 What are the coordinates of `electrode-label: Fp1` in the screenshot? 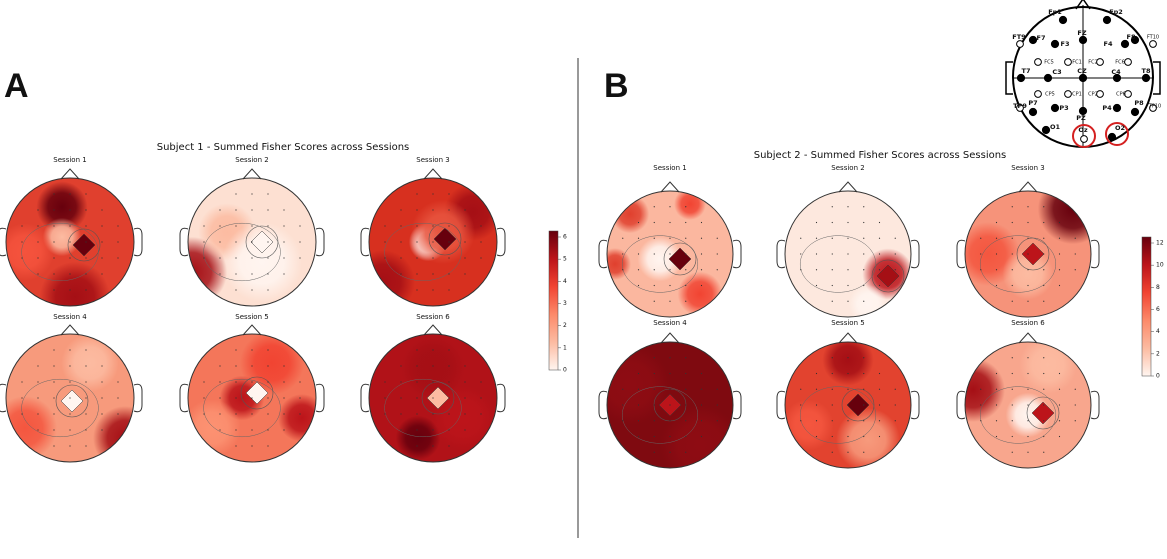 It's located at (1055, 12).